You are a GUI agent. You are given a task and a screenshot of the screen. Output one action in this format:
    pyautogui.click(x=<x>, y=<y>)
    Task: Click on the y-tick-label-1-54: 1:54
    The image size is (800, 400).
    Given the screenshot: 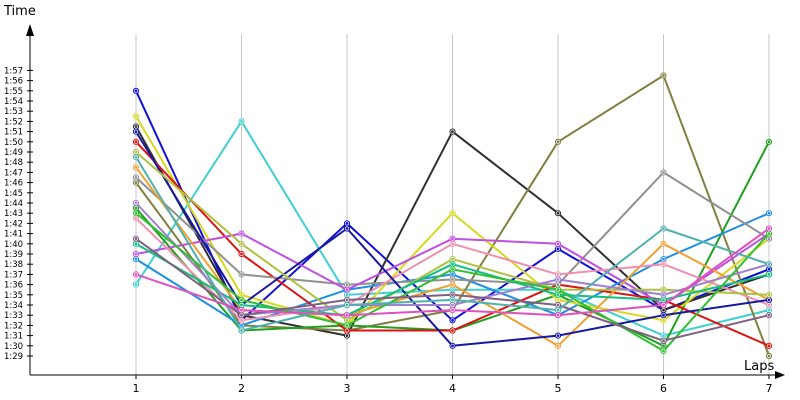 What is the action you would take?
    pyautogui.click(x=13, y=102)
    